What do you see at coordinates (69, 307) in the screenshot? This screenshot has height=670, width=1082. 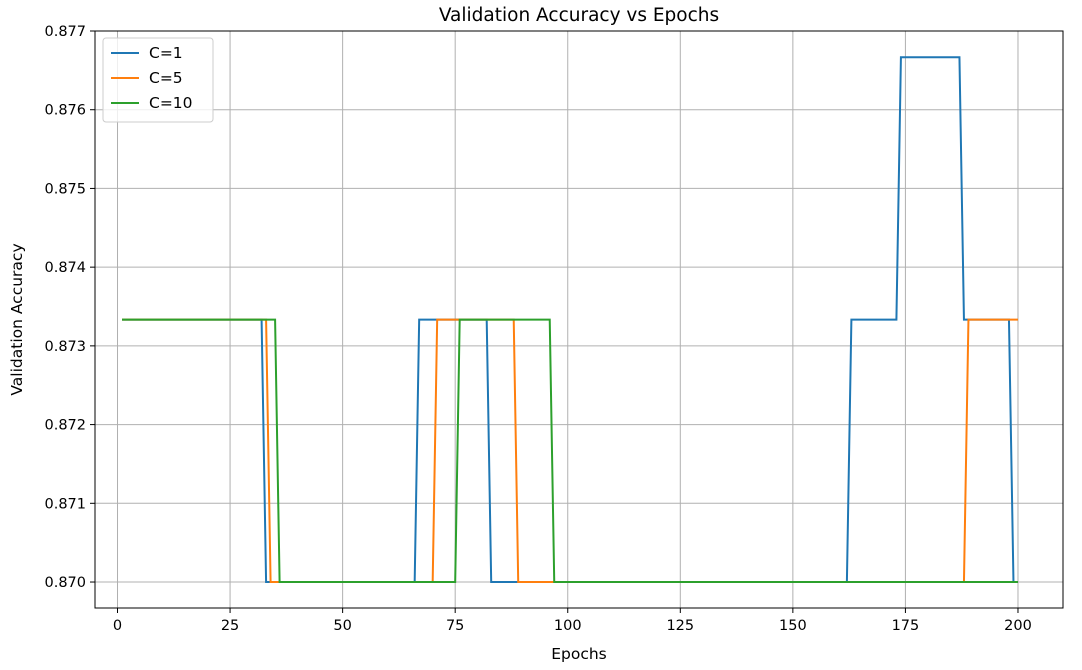 I see `y-axis: 0.870 0.871 0.872 0.873 0.874 0.875 0.876 0.877` at bounding box center [69, 307].